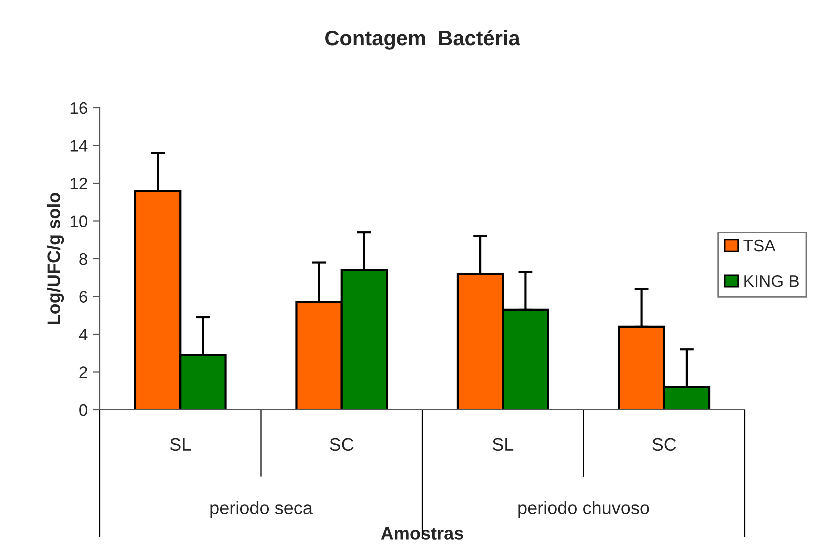 The height and width of the screenshot is (560, 819). What do you see at coordinates (83, 335) in the screenshot?
I see `y-tick-label: 4` at bounding box center [83, 335].